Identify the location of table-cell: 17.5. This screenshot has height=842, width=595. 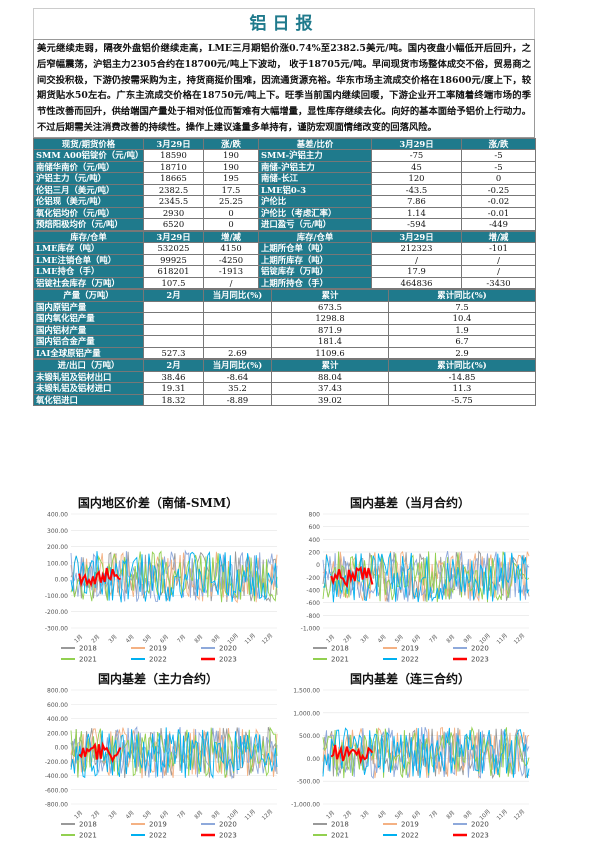
(231, 190).